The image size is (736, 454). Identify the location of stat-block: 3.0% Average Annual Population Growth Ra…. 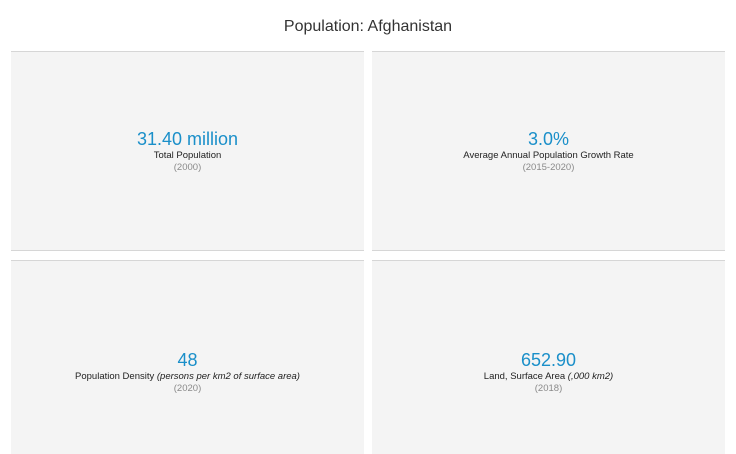
(548, 151).